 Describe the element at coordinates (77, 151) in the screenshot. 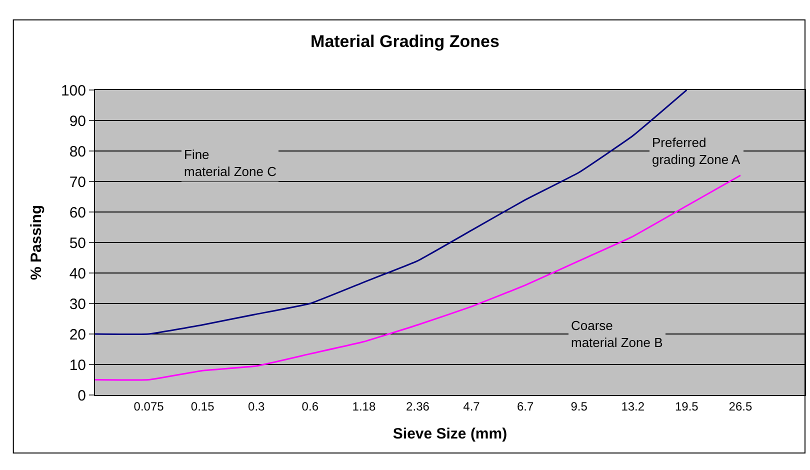

I see `y-tick-label: 80` at that location.